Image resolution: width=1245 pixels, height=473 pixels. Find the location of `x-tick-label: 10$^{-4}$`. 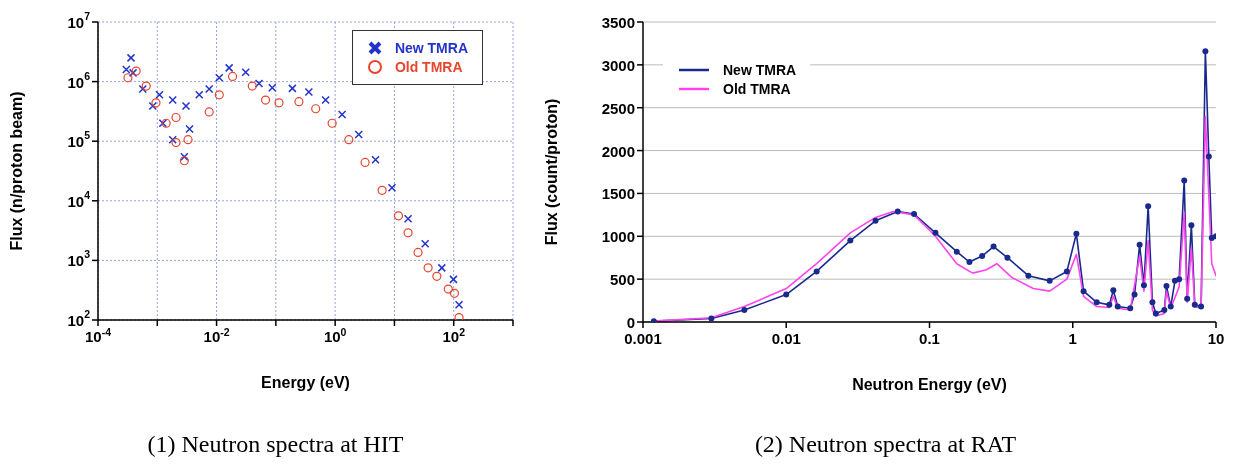

x-tick-label: 10$^{-4}$ is located at coordinates (98, 335).